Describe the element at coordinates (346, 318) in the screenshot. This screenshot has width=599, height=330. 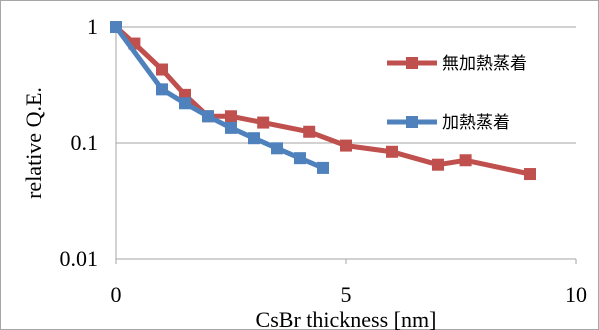
I see `x-axis-title: CsBr thickness [nm]` at that location.